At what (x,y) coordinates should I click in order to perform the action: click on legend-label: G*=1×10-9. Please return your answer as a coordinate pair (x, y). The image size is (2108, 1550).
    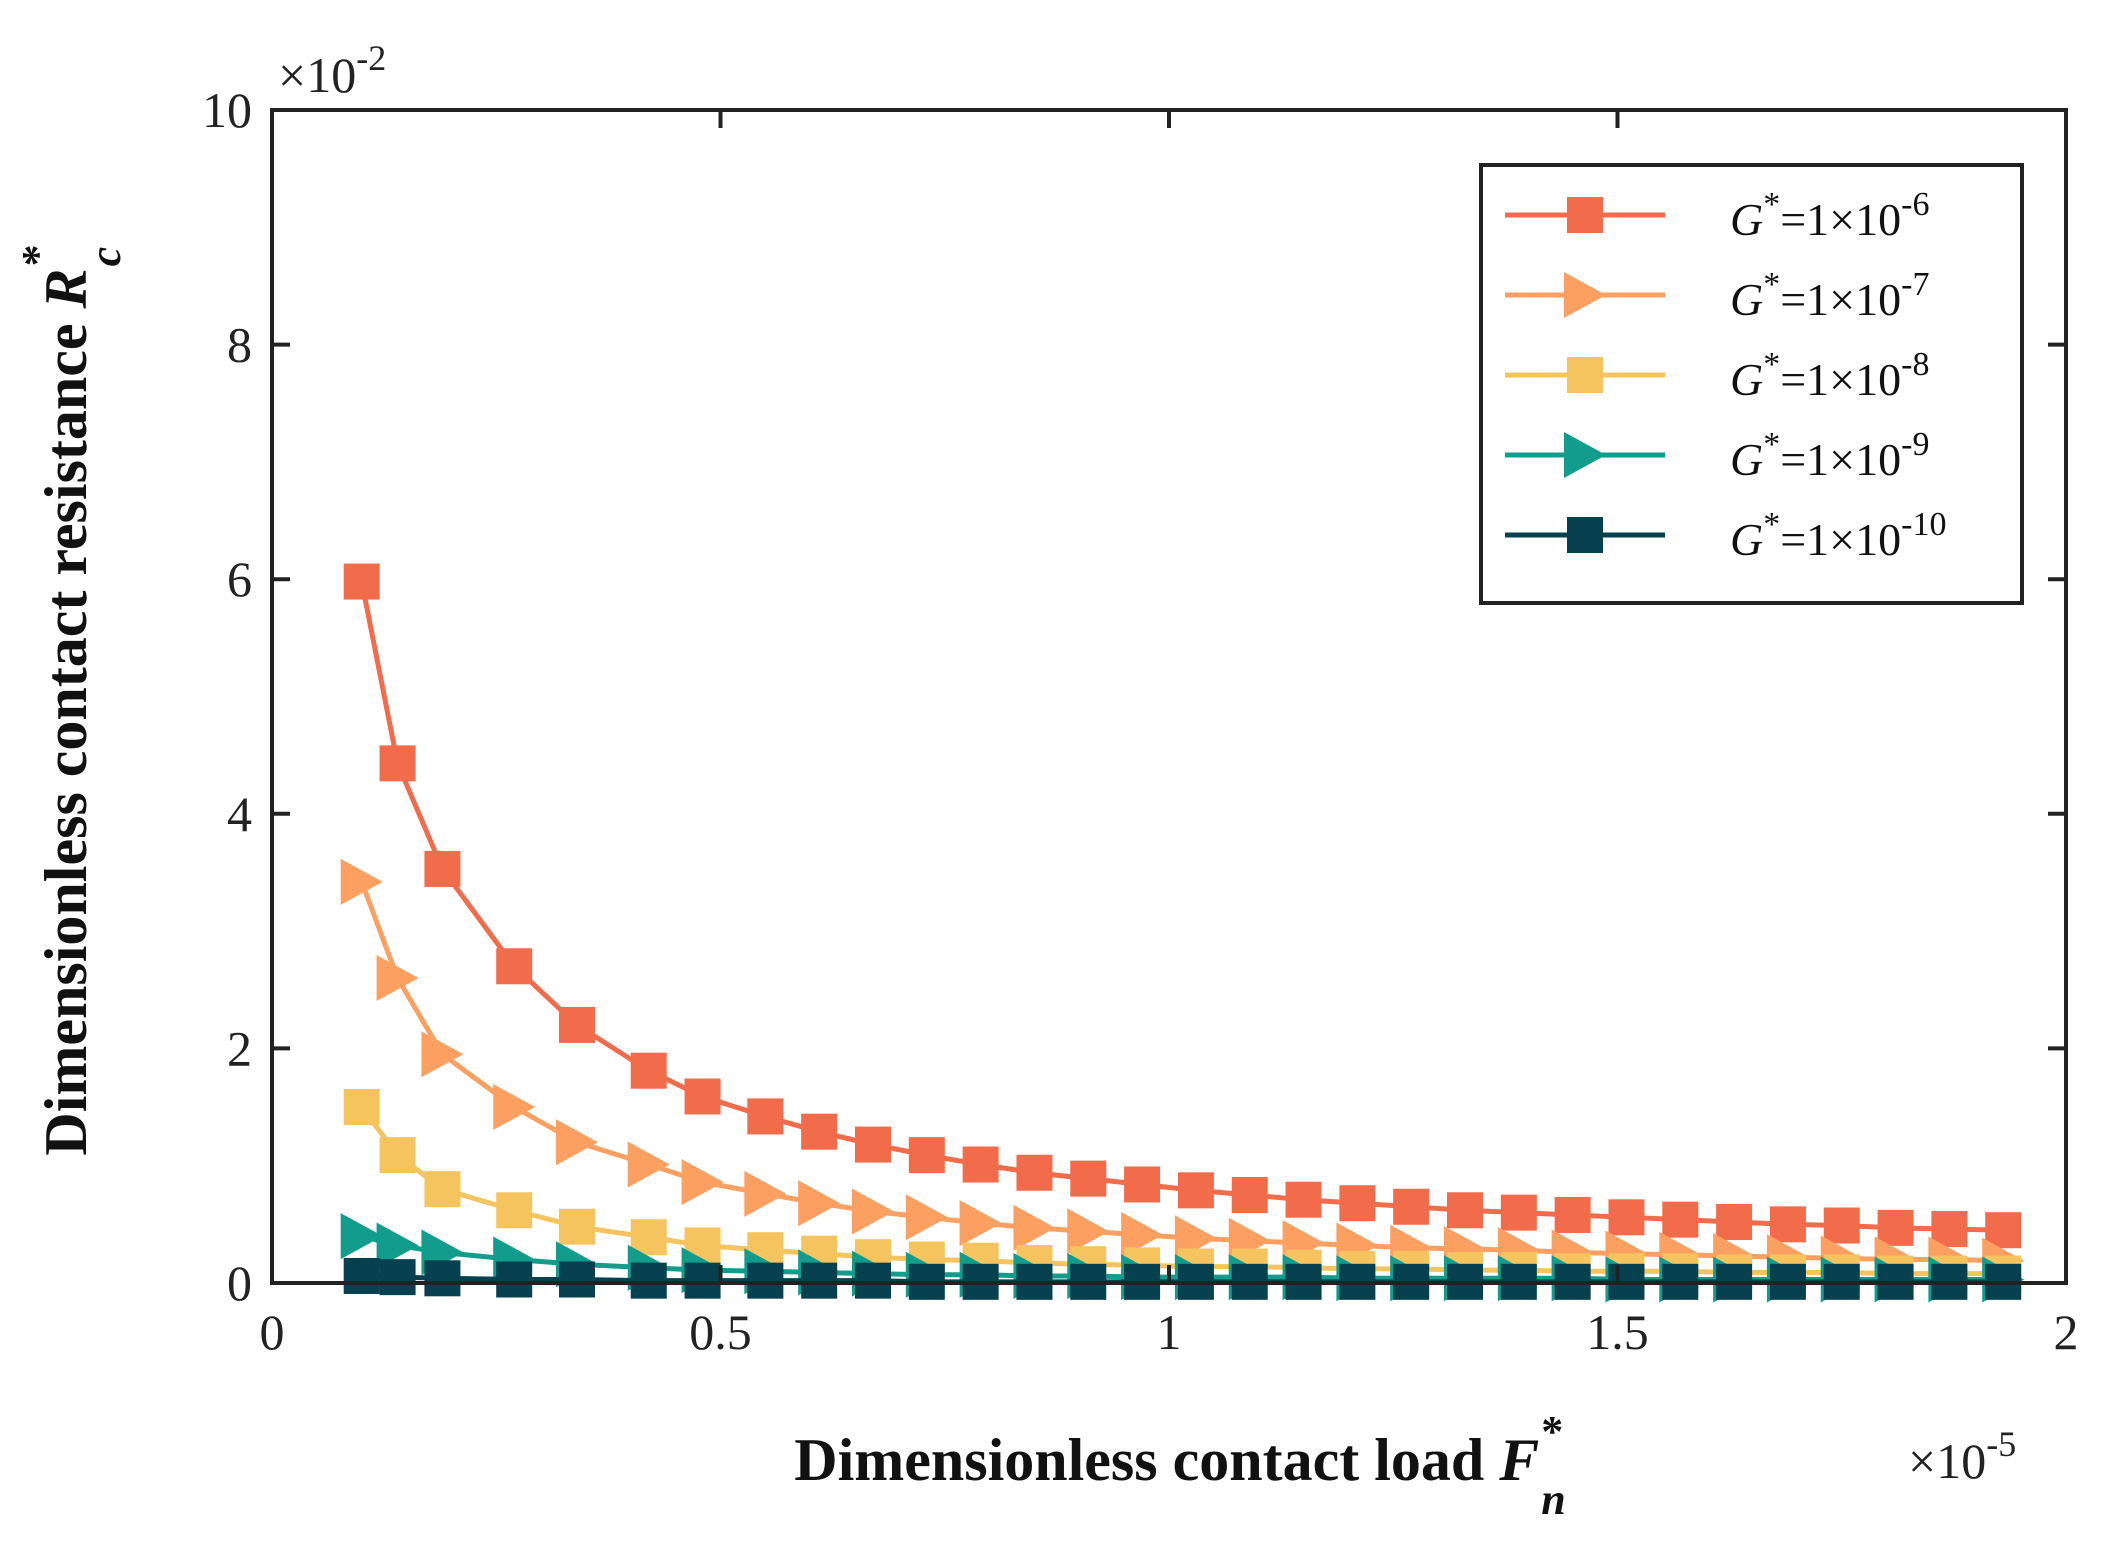
    Looking at the image, I should click on (1829, 455).